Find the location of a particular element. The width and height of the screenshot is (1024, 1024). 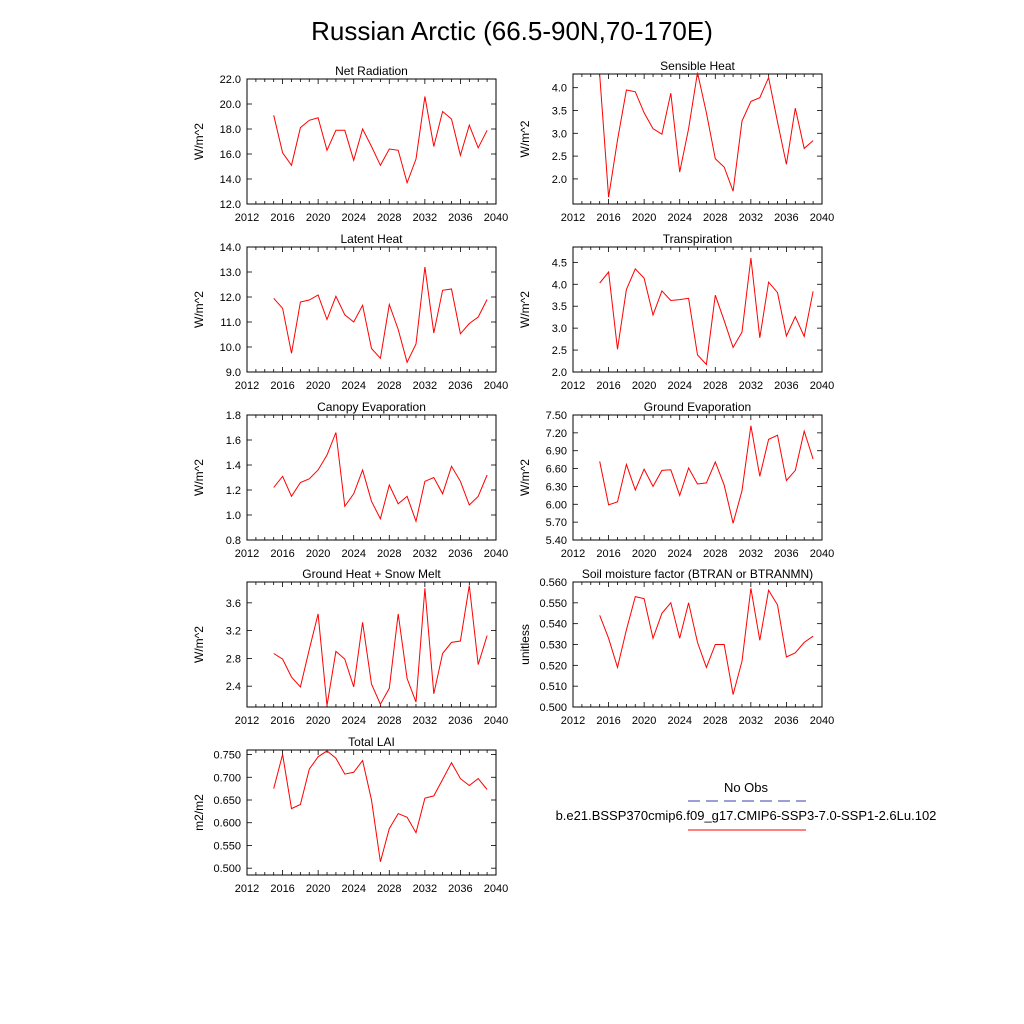

y-tick-label: 2.0 is located at coordinates (559, 180).